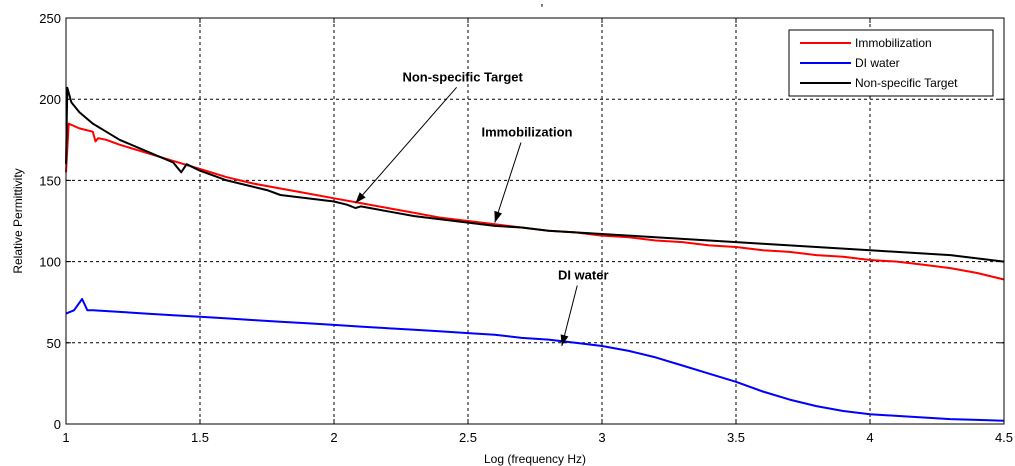  Describe the element at coordinates (200, 437) in the screenshot. I see `x-tick-label: 1.5` at that location.